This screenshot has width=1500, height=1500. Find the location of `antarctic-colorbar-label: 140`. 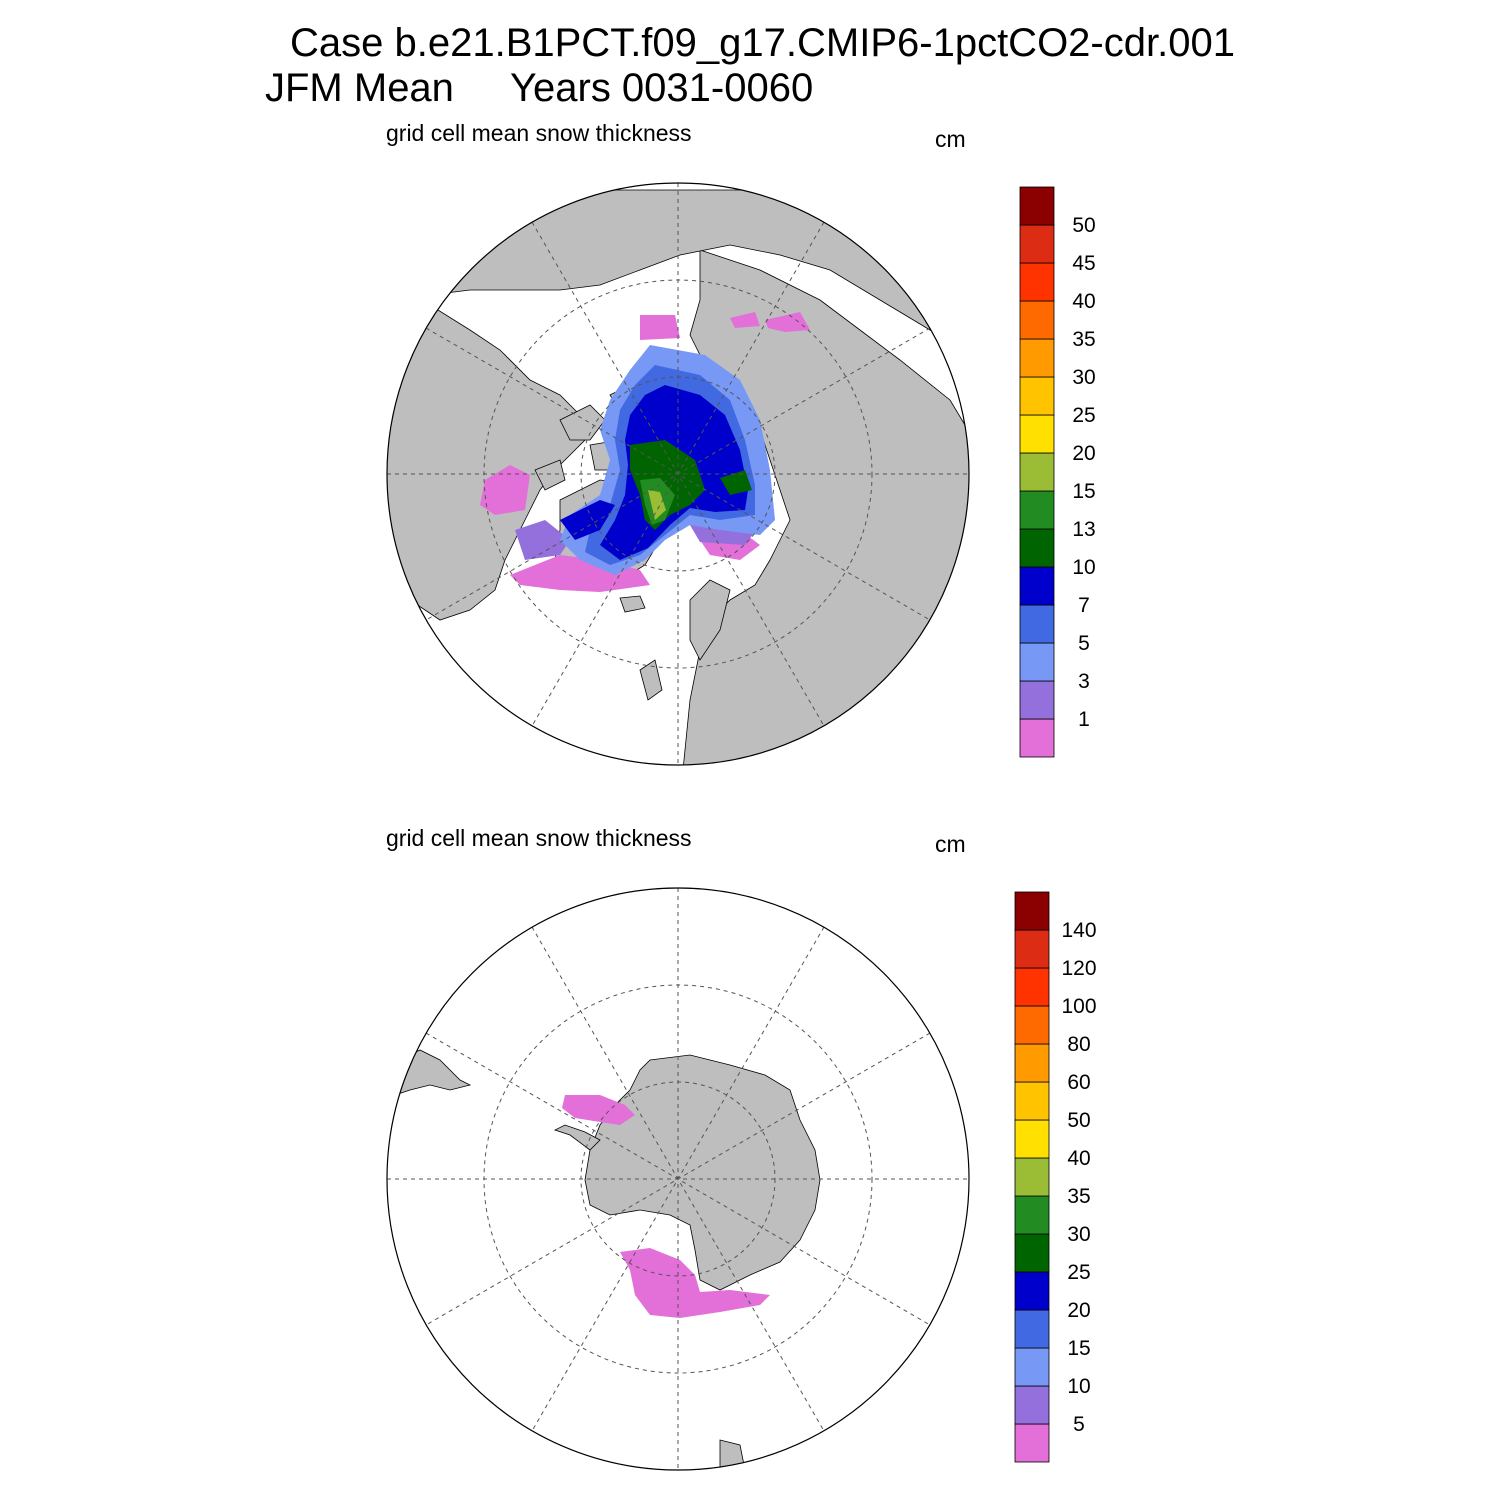

antarctic-colorbar-label: 140 is located at coordinates (1078, 930).